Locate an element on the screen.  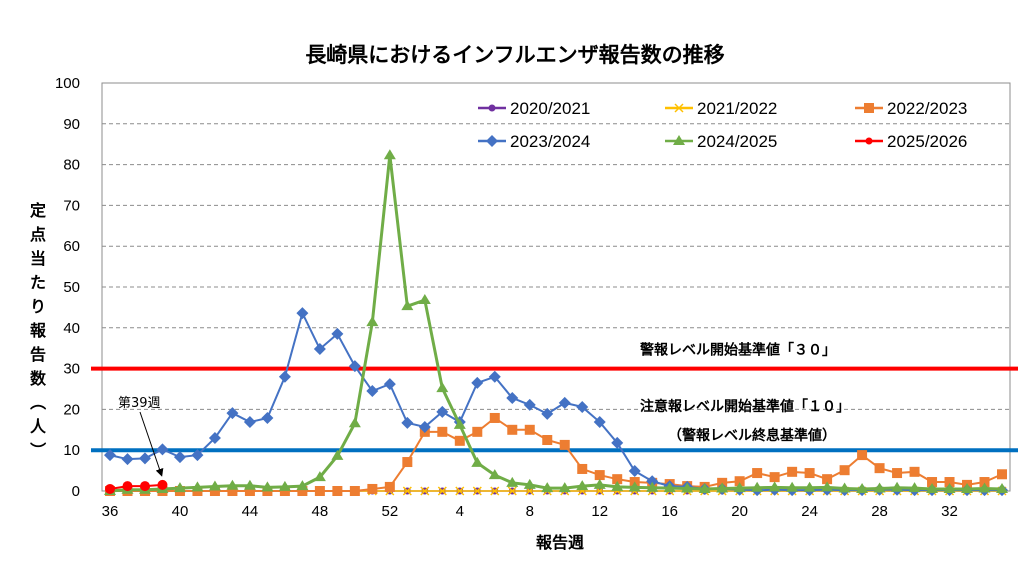
x-tick-label: 36 is located at coordinates (110, 511).